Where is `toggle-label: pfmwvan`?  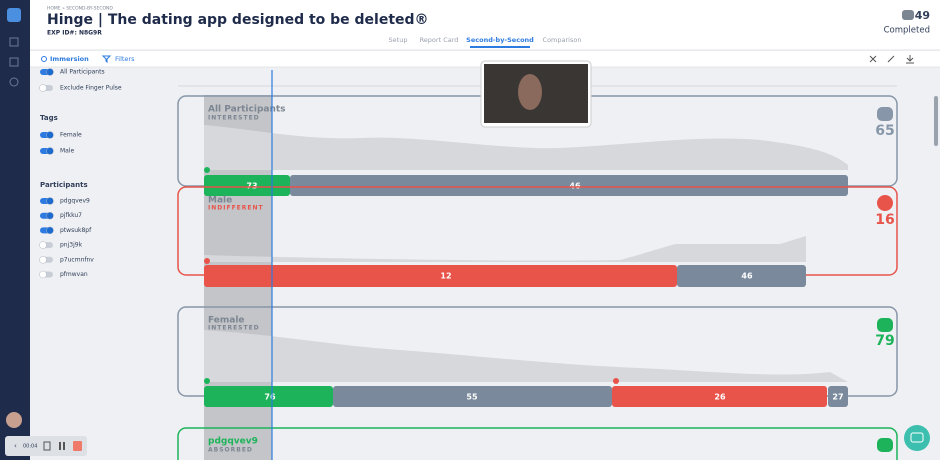
toggle-label: pfmwvan is located at coordinates (74, 274).